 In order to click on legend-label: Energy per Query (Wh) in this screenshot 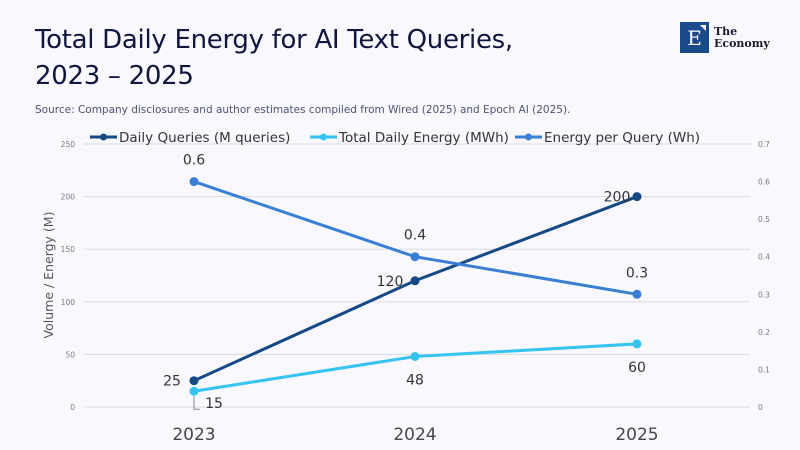, I will do `click(622, 138)`.